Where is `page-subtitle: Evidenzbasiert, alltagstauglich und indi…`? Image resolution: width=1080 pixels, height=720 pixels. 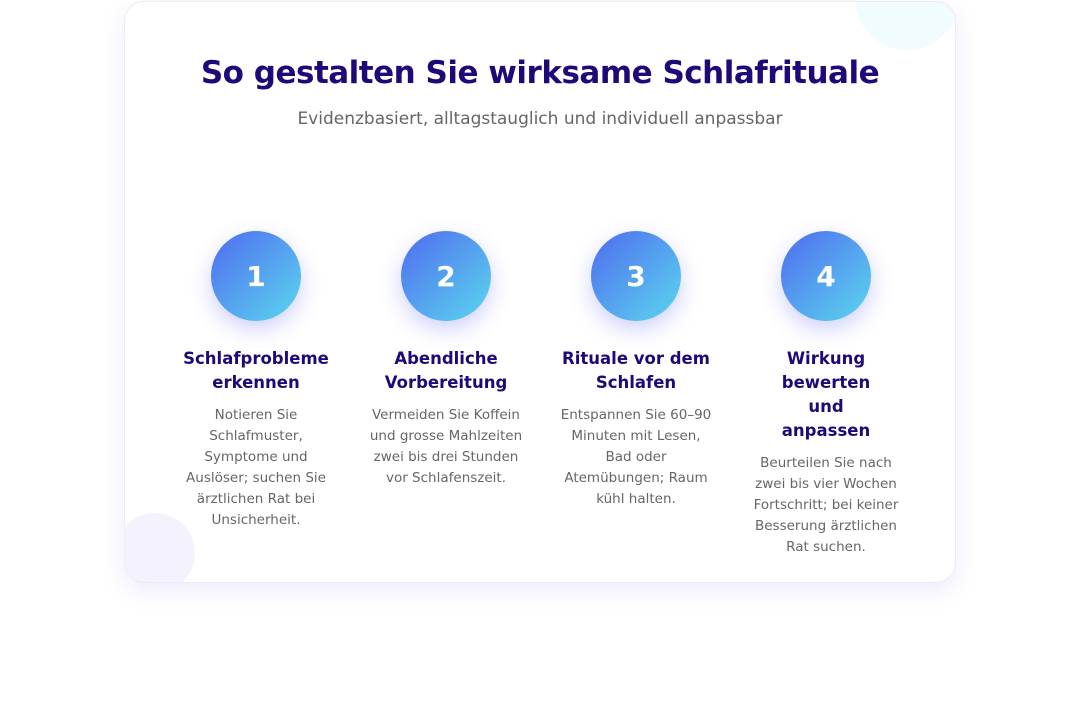
page-subtitle: Evidenzbasiert, alltagstauglich und indi… is located at coordinates (540, 119).